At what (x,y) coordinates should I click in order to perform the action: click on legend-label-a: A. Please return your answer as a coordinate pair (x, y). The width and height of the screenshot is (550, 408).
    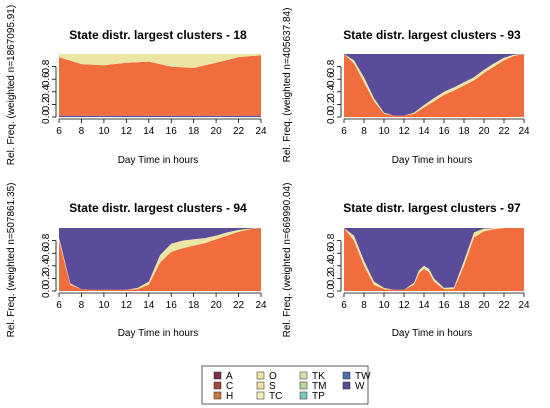
    Looking at the image, I should click on (229, 376).